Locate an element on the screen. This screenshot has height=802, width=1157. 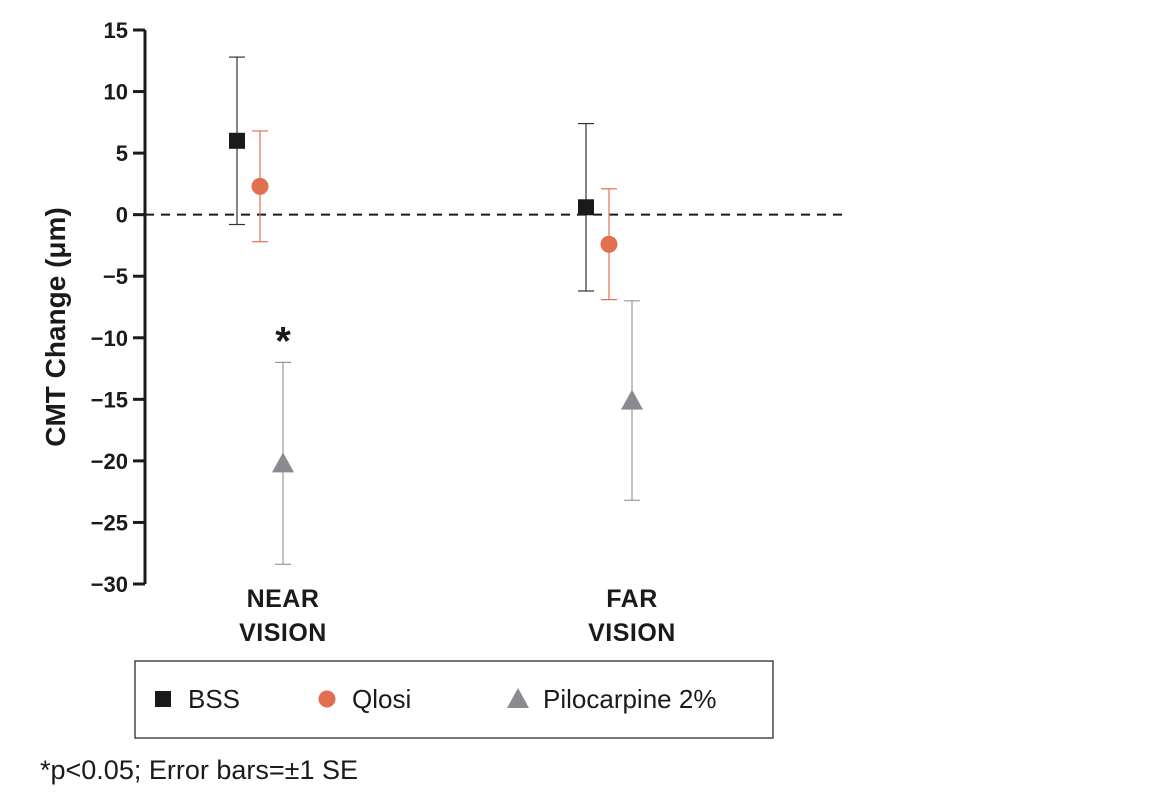
legend: BSS Qlosi Pilocarpine 2% is located at coordinates (454, 699).